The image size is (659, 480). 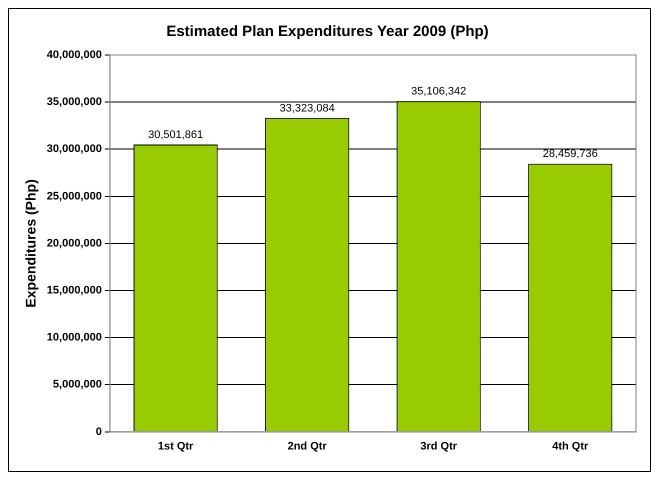 I want to click on y-tick-label: 40,000,000, so click(x=74, y=55).